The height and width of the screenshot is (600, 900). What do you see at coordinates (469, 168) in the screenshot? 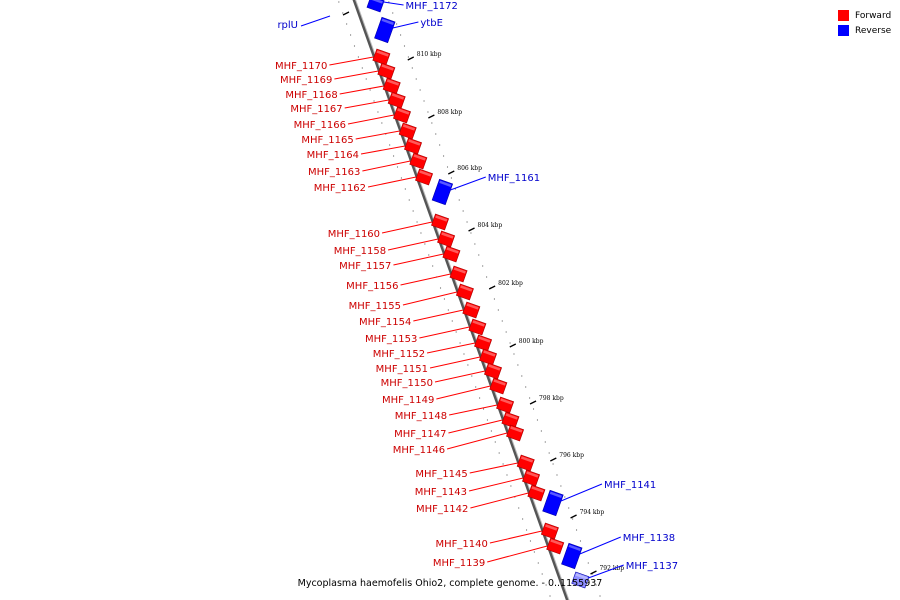
I see `tick-label: 806 kbp` at bounding box center [469, 168].